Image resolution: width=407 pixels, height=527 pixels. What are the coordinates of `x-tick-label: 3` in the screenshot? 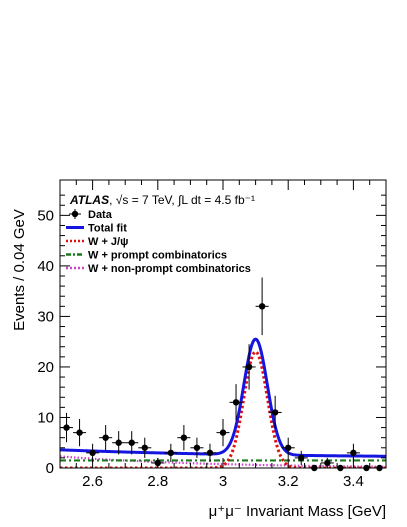 It's located at (223, 481).